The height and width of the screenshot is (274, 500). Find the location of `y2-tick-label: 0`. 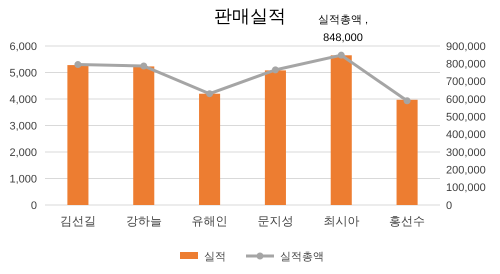

y2-tick-label: 0 is located at coordinates (449, 206).